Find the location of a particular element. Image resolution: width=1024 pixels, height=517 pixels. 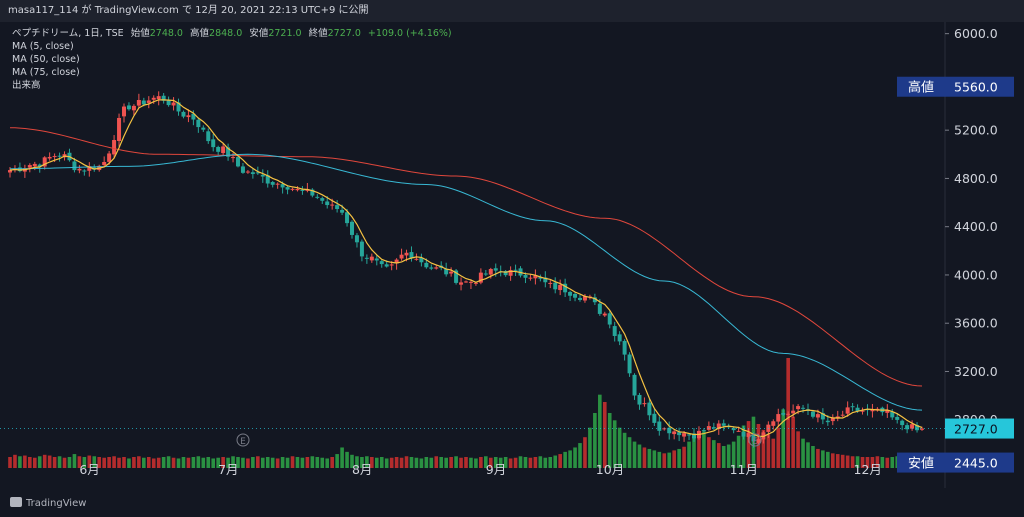

tradingview-logo: TradingView is located at coordinates (48, 503).